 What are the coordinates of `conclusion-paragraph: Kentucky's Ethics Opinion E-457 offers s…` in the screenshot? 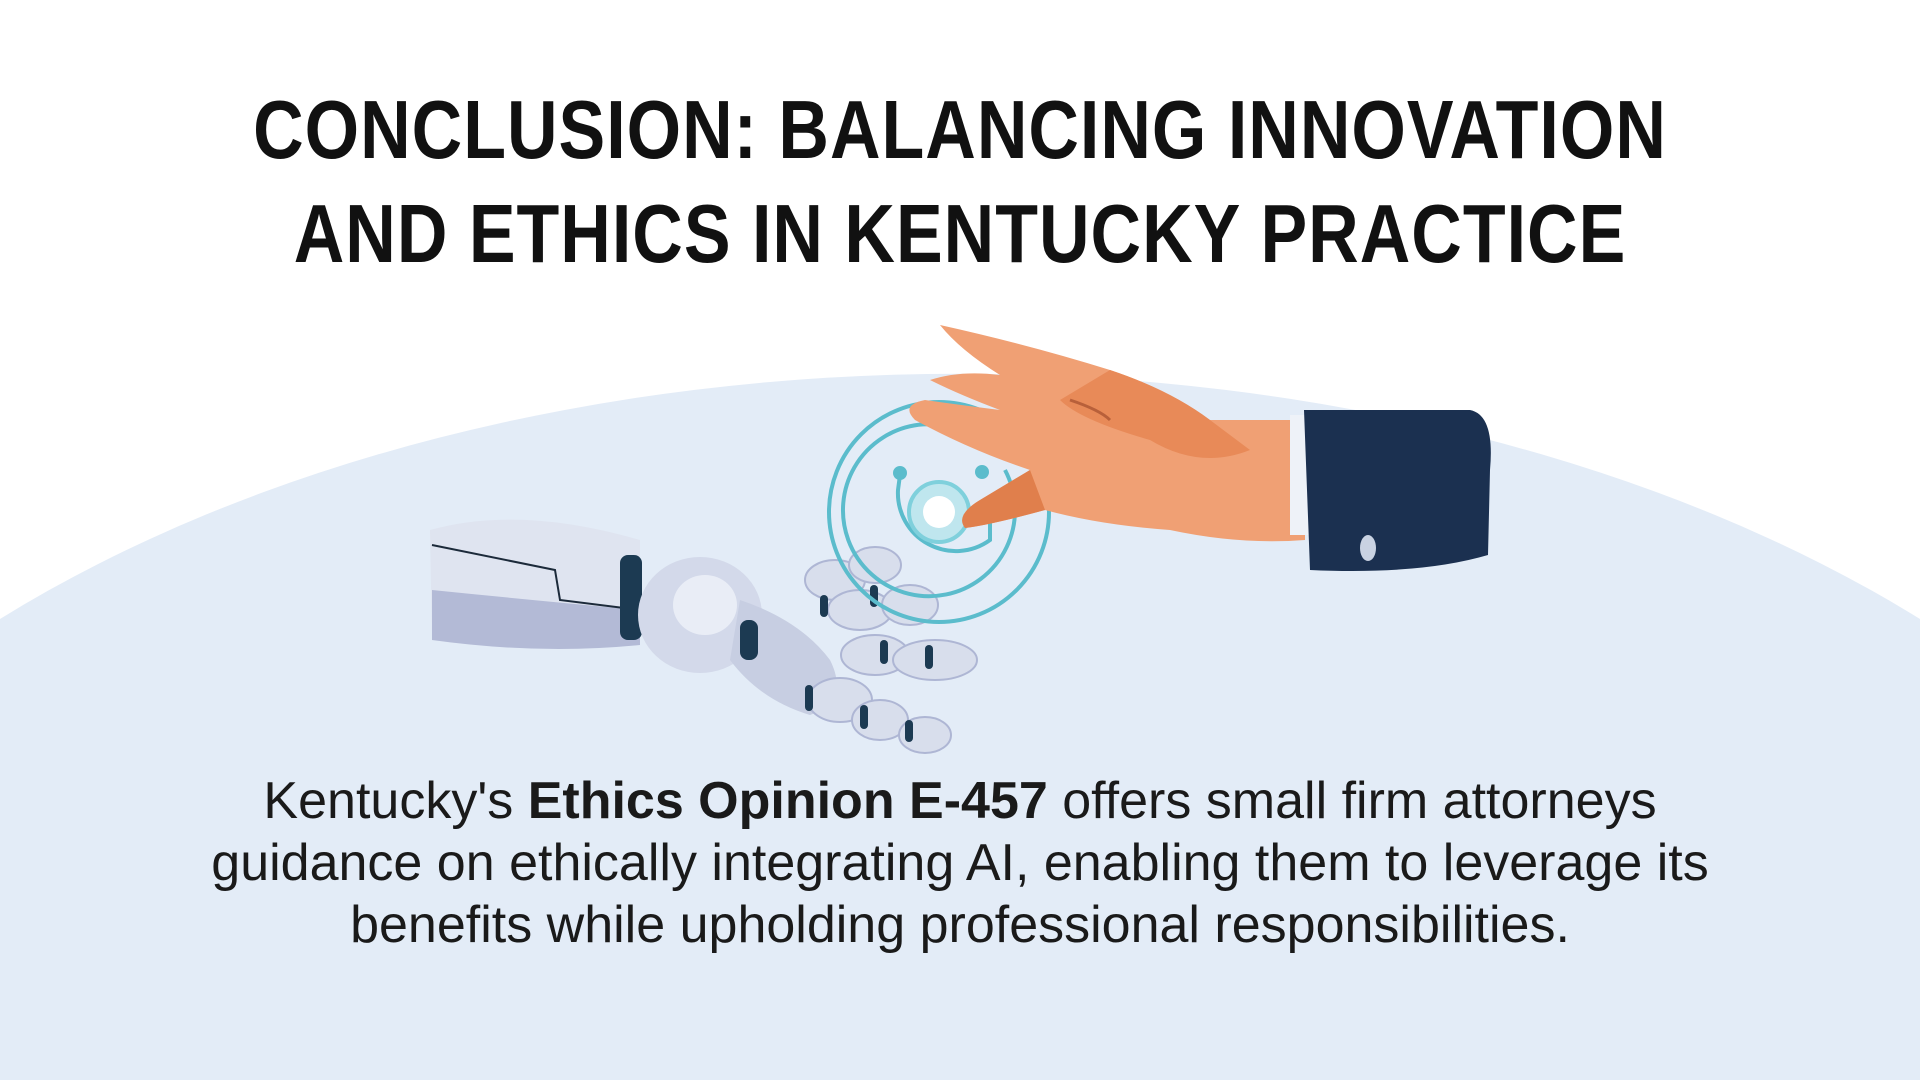 It's located at (960, 863).